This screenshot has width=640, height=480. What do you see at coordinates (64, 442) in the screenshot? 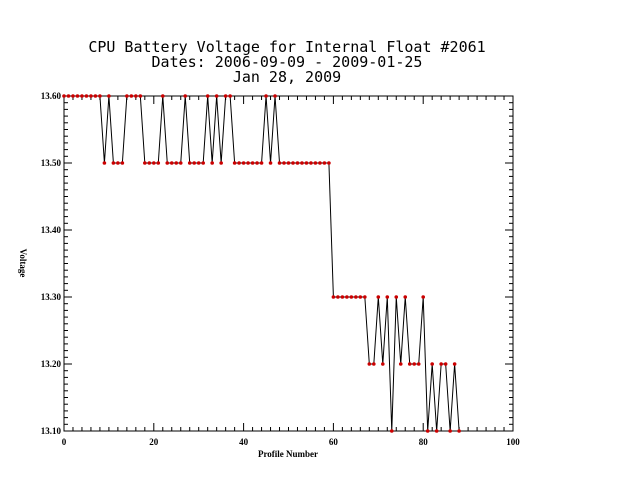
I see `x-tick-label: 0` at bounding box center [64, 442].